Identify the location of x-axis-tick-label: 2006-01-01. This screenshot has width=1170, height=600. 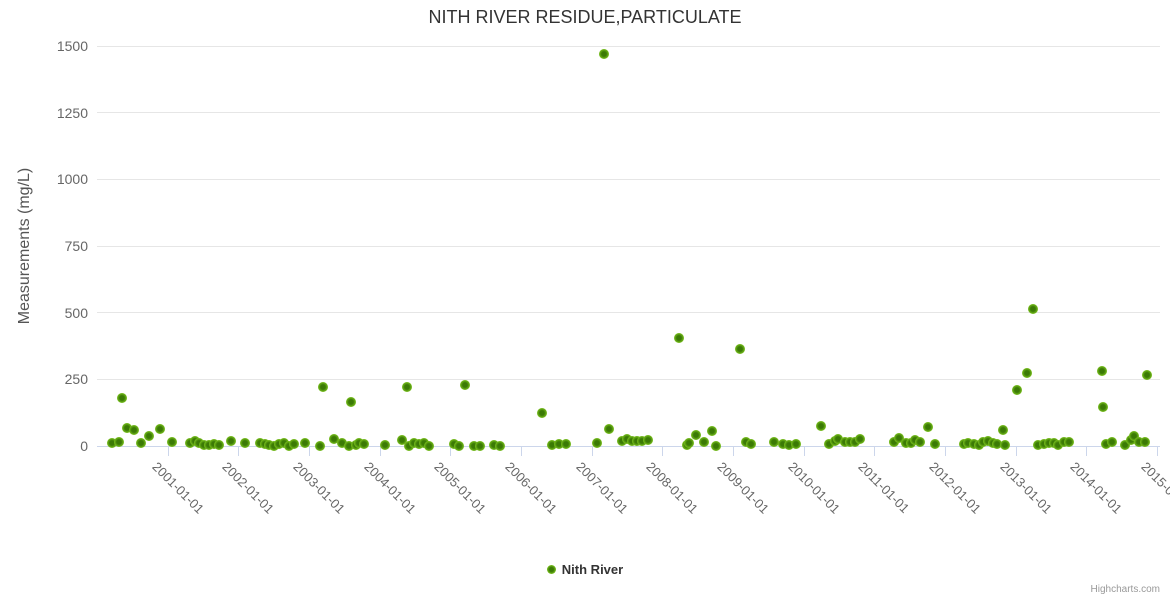
(531, 488).